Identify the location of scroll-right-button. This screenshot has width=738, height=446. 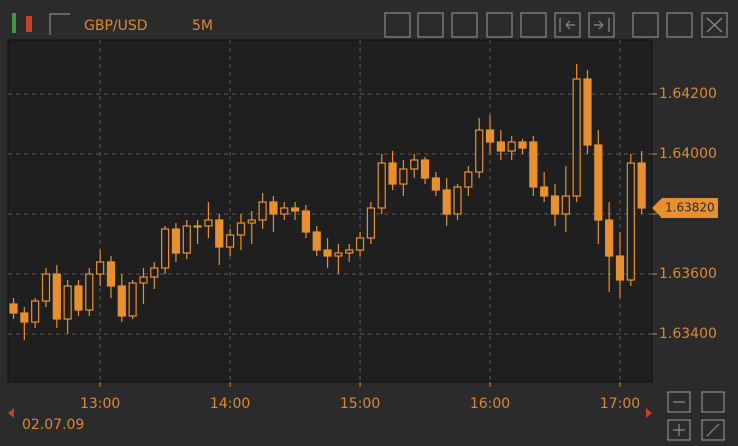
(601, 25).